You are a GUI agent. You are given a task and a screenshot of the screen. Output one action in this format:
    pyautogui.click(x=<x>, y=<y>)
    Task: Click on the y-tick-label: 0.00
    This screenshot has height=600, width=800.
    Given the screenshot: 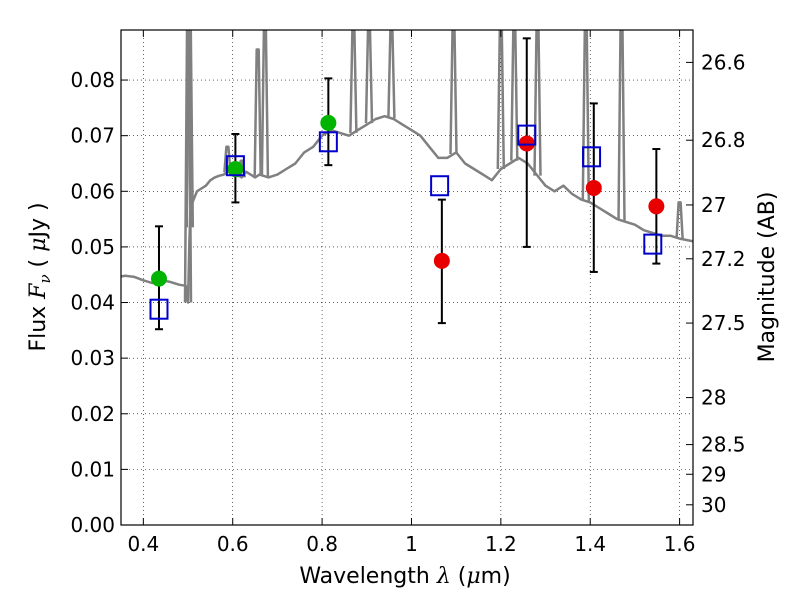 What is the action you would take?
    pyautogui.click(x=92, y=525)
    